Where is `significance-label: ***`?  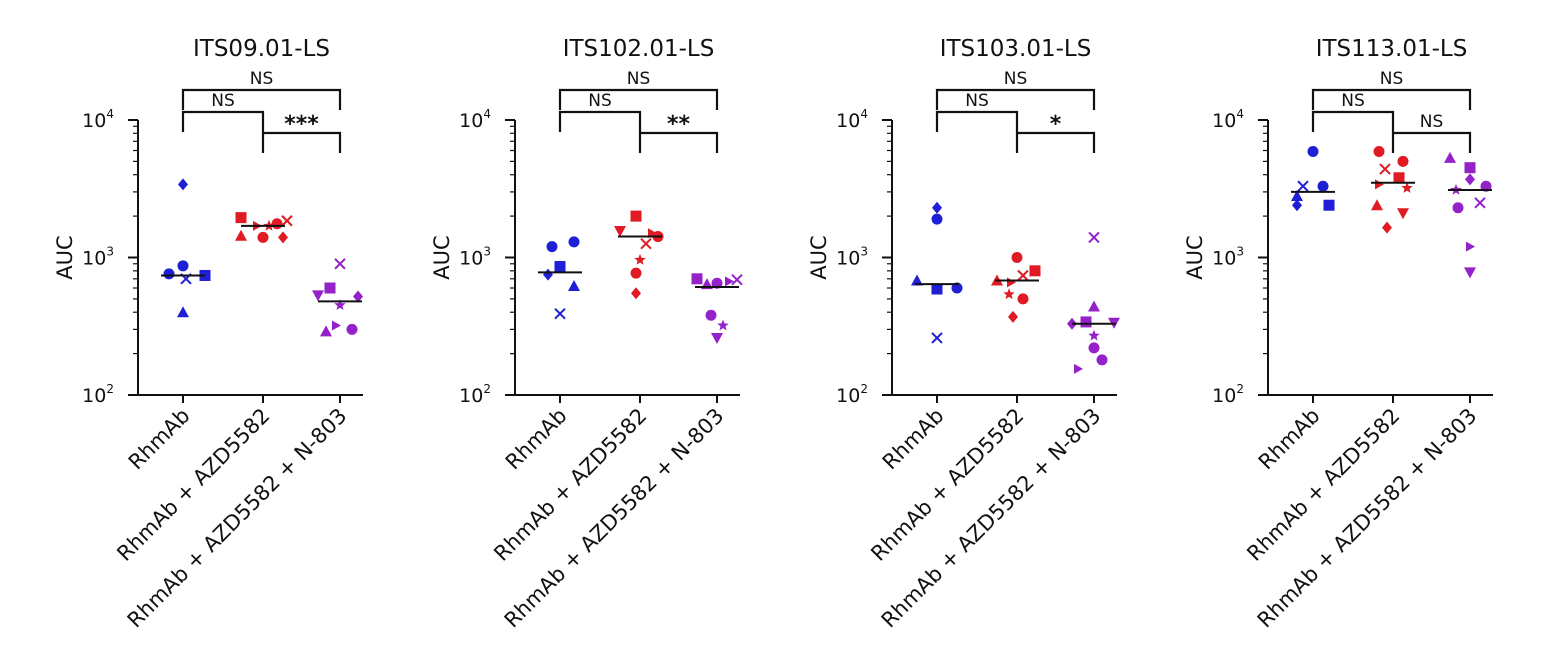 significance-label: *** is located at coordinates (301, 124).